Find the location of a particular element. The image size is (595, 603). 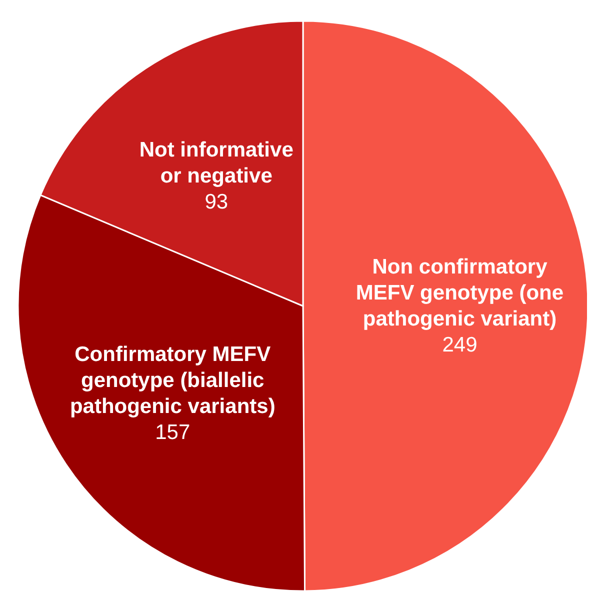

data-label: 249 is located at coordinates (460, 344).